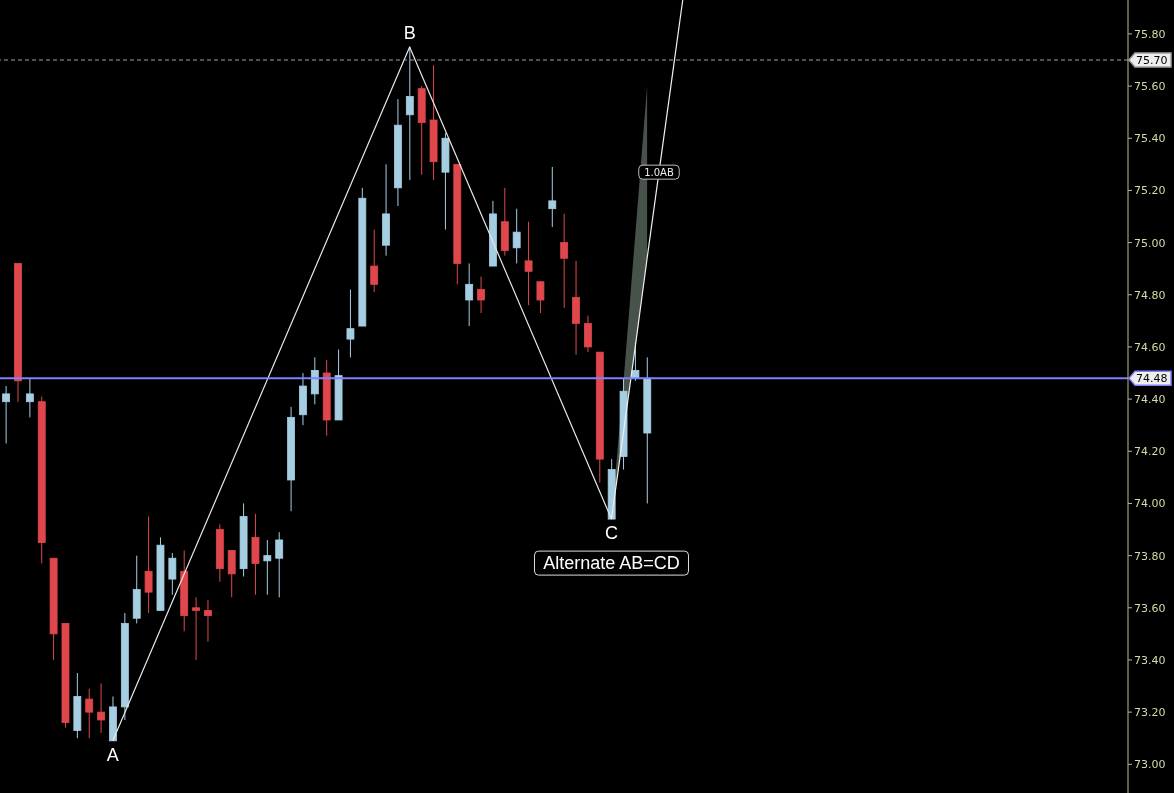 The image size is (1174, 793). What do you see at coordinates (1152, 60) in the screenshot?
I see `ref-line-label: 75.70` at bounding box center [1152, 60].